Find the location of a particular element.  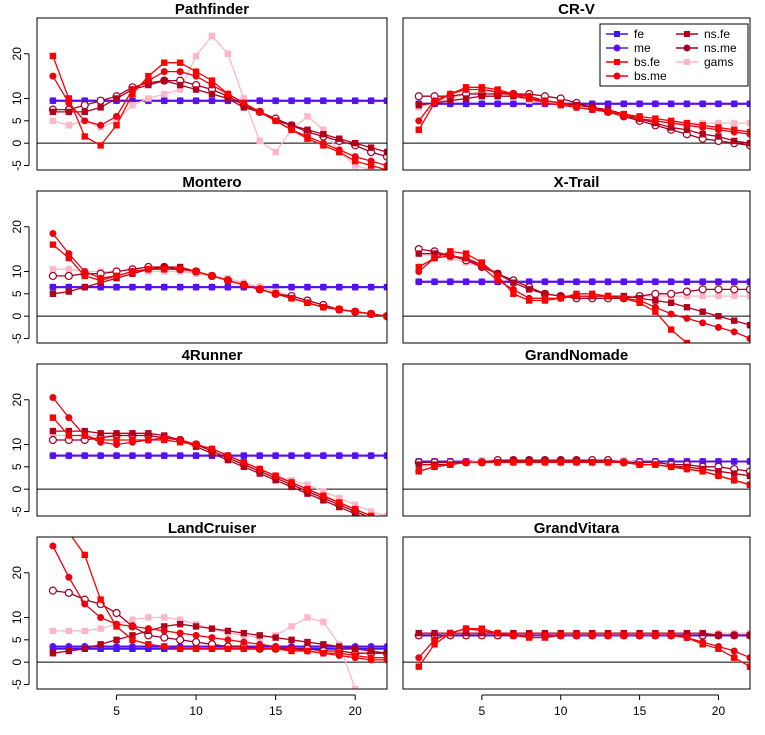

y-tick-label: -5 is located at coordinates (17, 338).